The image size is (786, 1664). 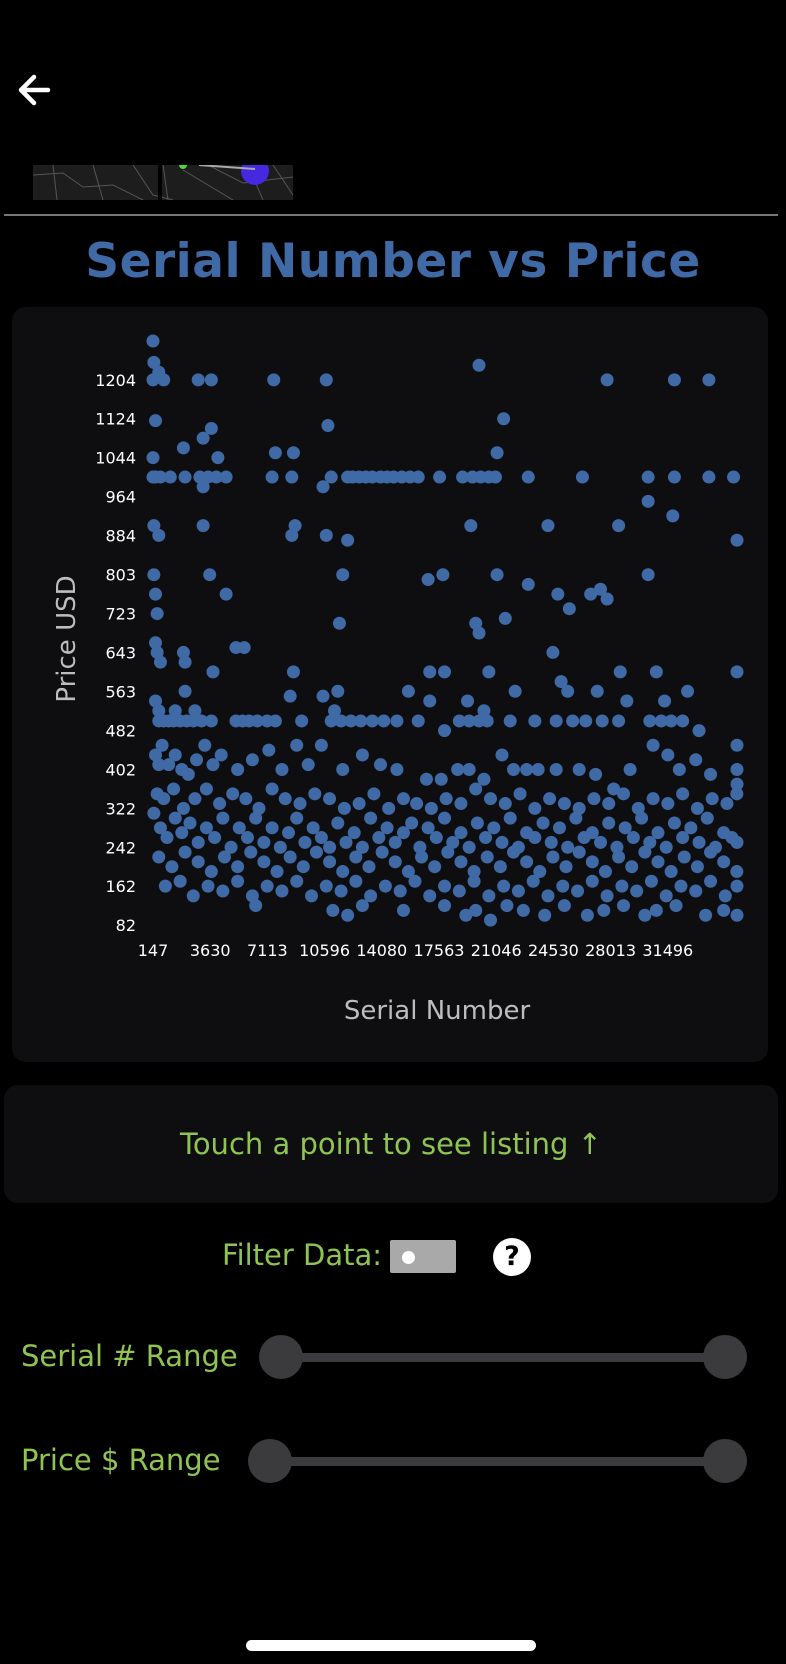 I want to click on price-range-track, so click(x=499, y=1461).